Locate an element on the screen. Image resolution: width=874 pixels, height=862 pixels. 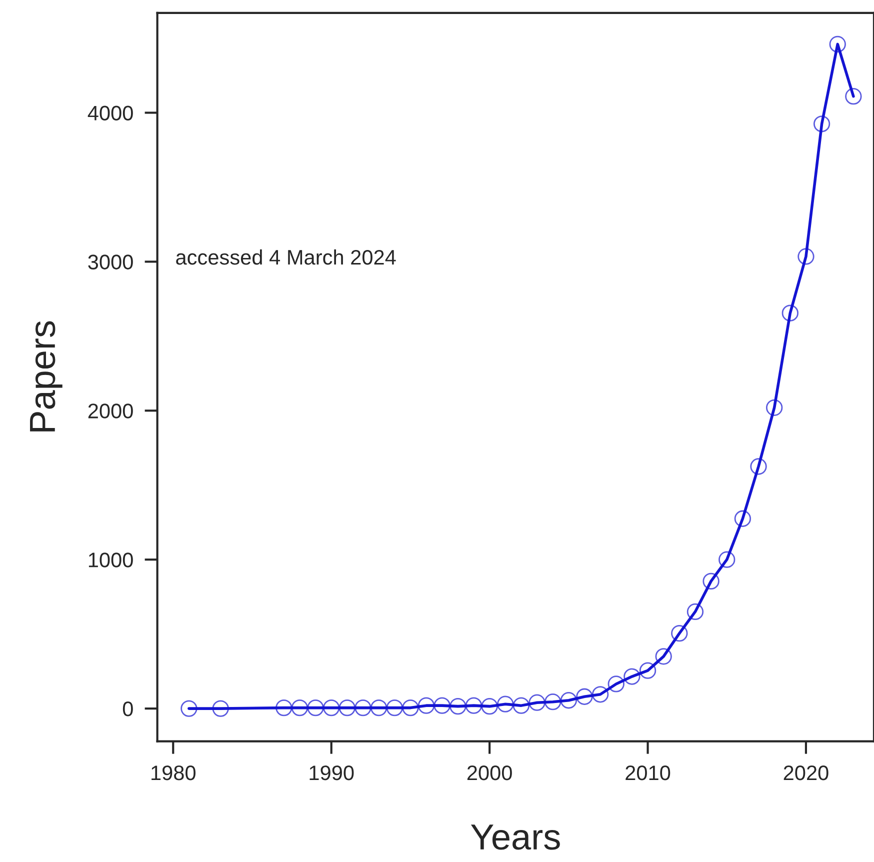
x-tick-label: 1990 is located at coordinates (332, 772).